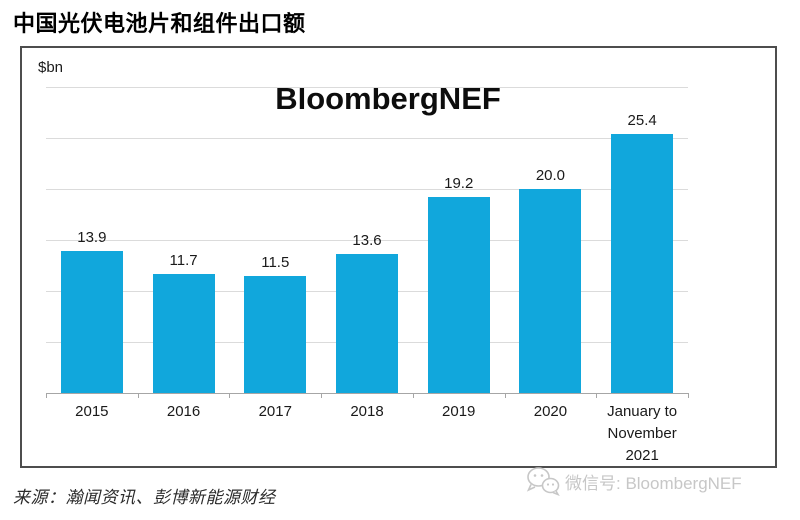 The width and height of the screenshot is (800, 520). Describe the element at coordinates (388, 98) in the screenshot. I see `bloombergnef-watermark: BloombergNEF` at that location.